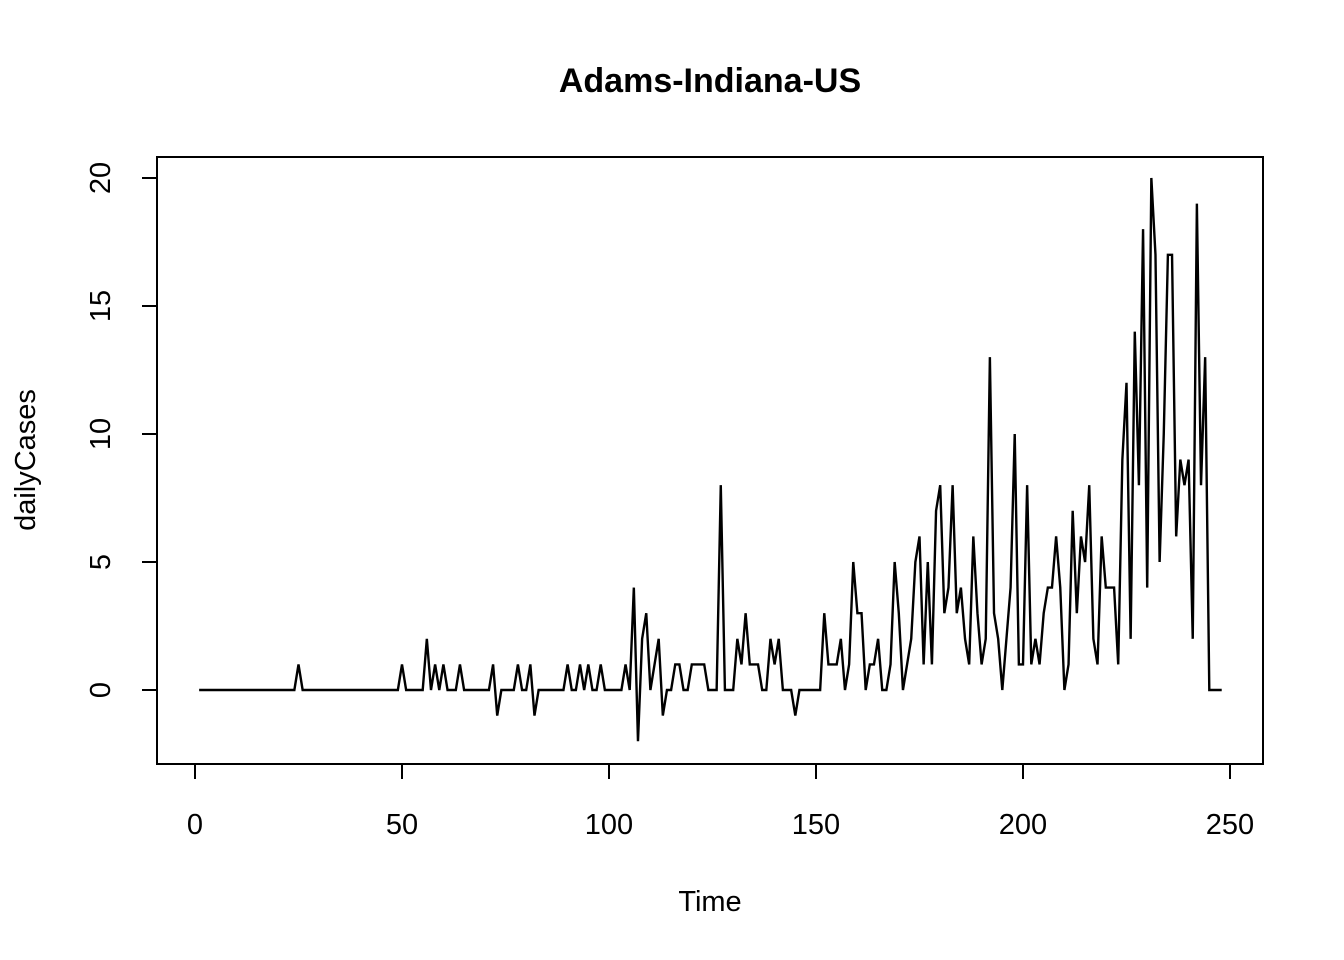 The image size is (1344, 960). I want to click on y-axis-ticks: 0 5 10 15 20, so click(121, 430).